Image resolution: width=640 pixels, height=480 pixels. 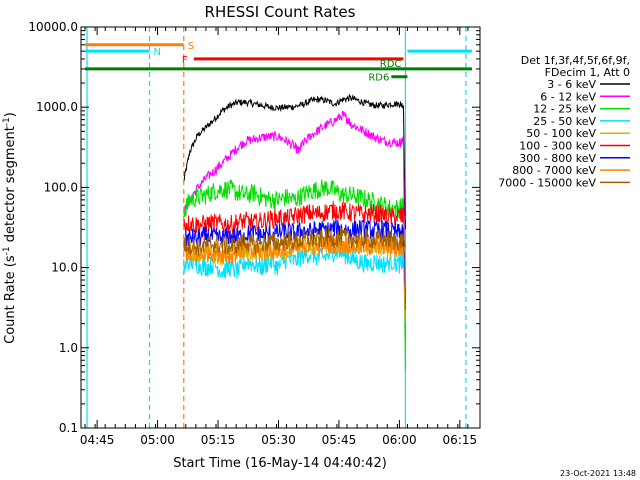 I want to click on x-tick-label: 05:45, so click(x=339, y=440).